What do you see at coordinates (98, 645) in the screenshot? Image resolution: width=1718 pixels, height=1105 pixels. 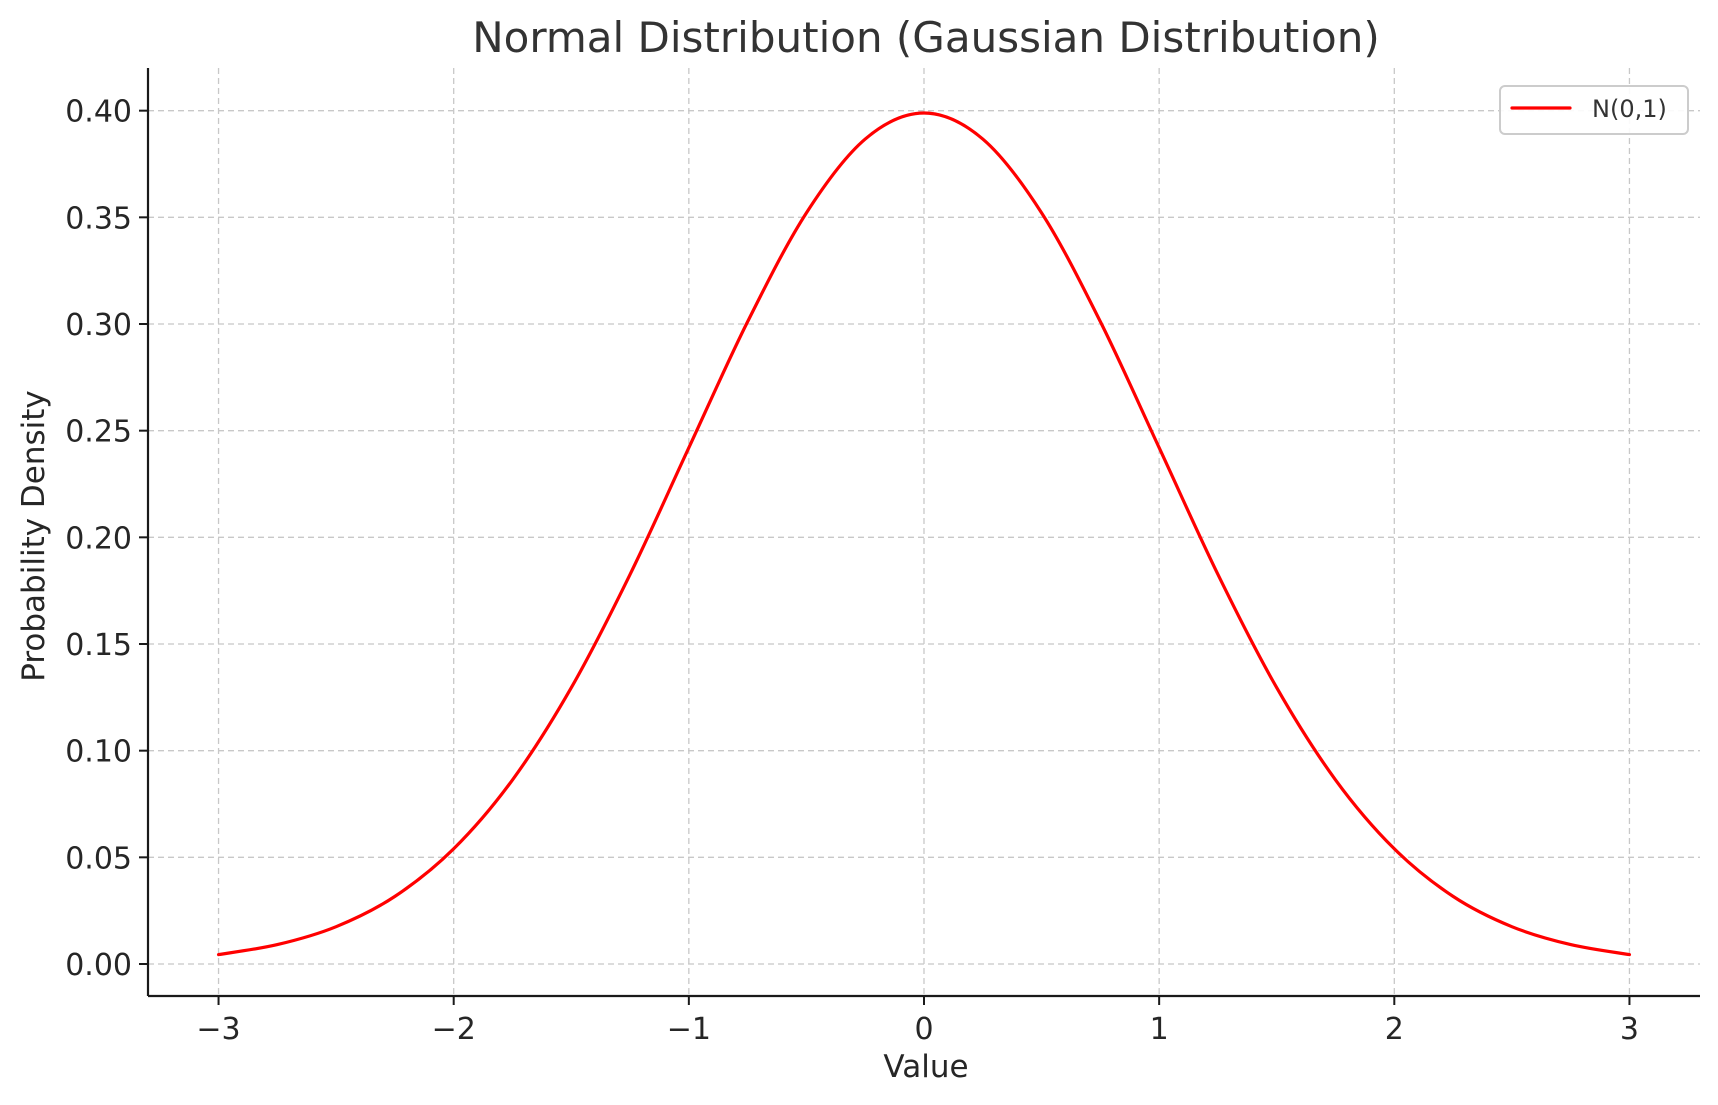 I see `y-tick-label: 0.15` at bounding box center [98, 645].